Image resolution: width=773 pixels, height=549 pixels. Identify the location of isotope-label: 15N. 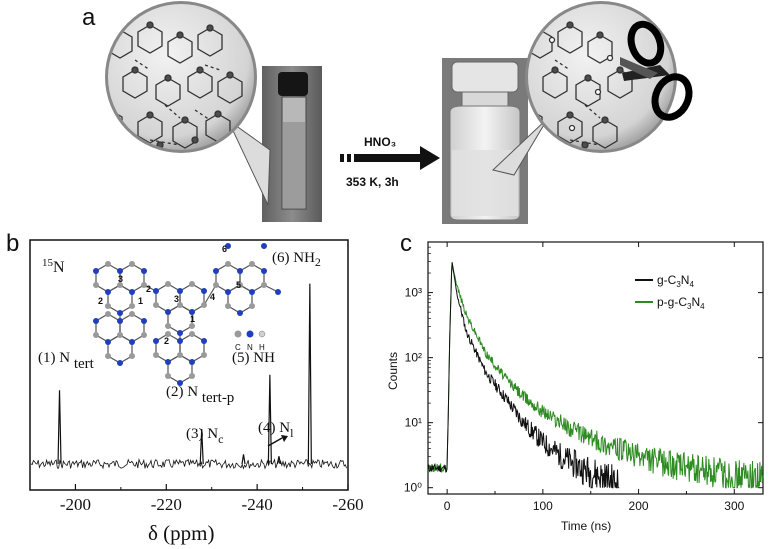
(53, 266).